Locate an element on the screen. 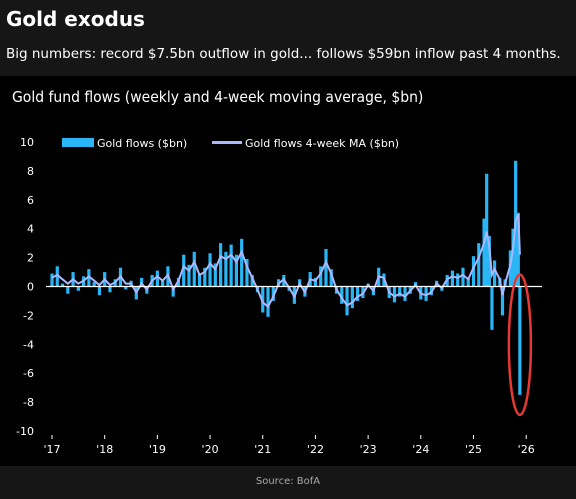  y-tick-label: 2 is located at coordinates (30, 258).